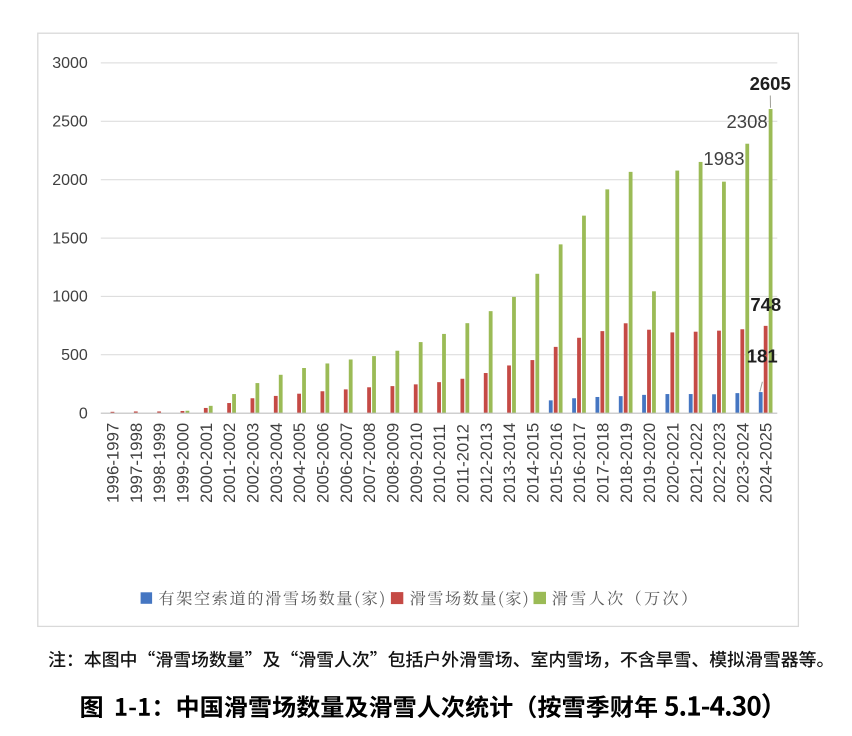 Image resolution: width=852 pixels, height=736 pixels. I want to click on svg-text: 1999-2000, so click(183, 463).